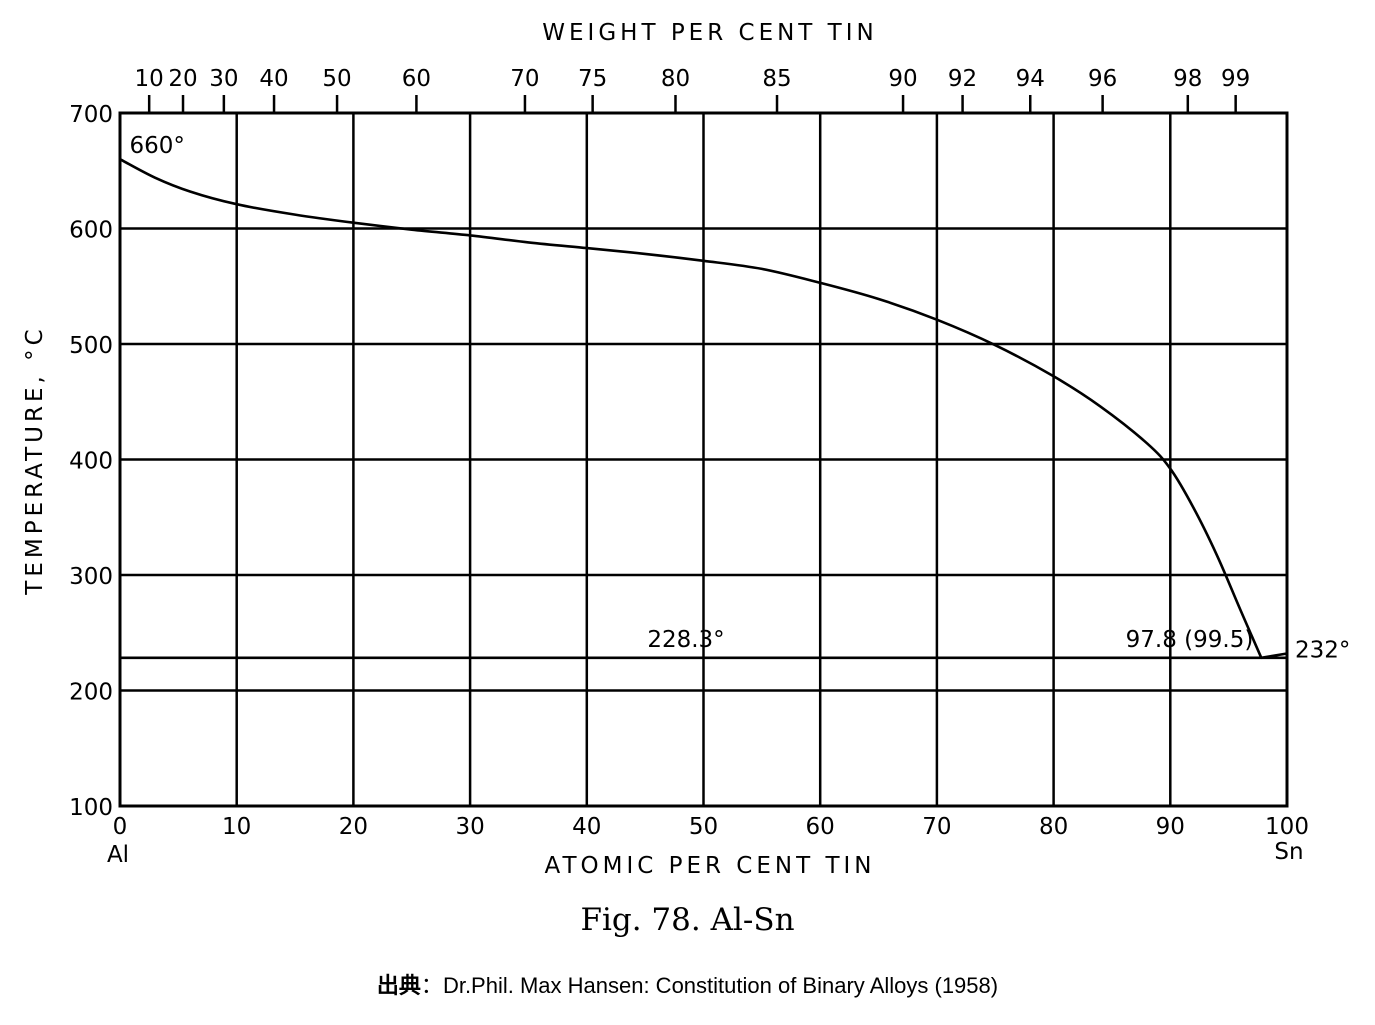  I want to click on x-tick-label: 30, so click(469, 827).